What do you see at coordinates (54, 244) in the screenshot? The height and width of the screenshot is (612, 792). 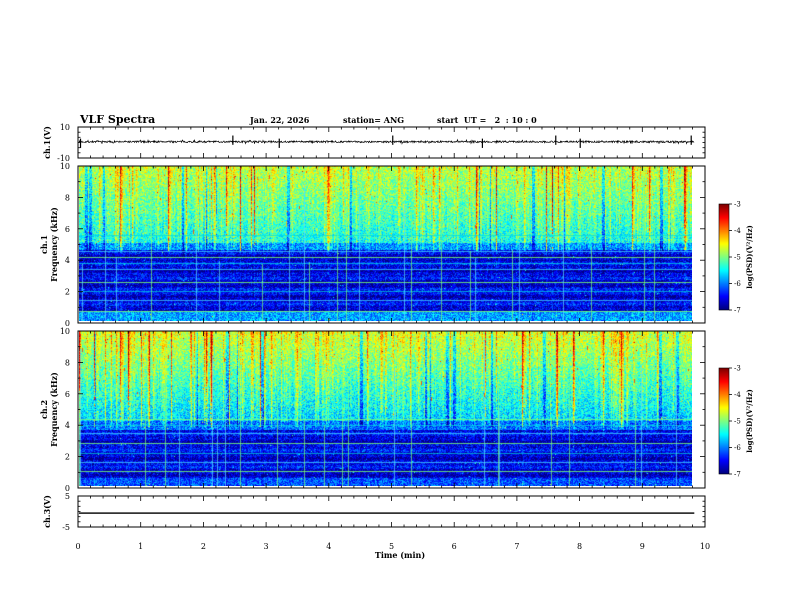 I see `ch1-frequency-label: Frequency (kHz)` at bounding box center [54, 244].